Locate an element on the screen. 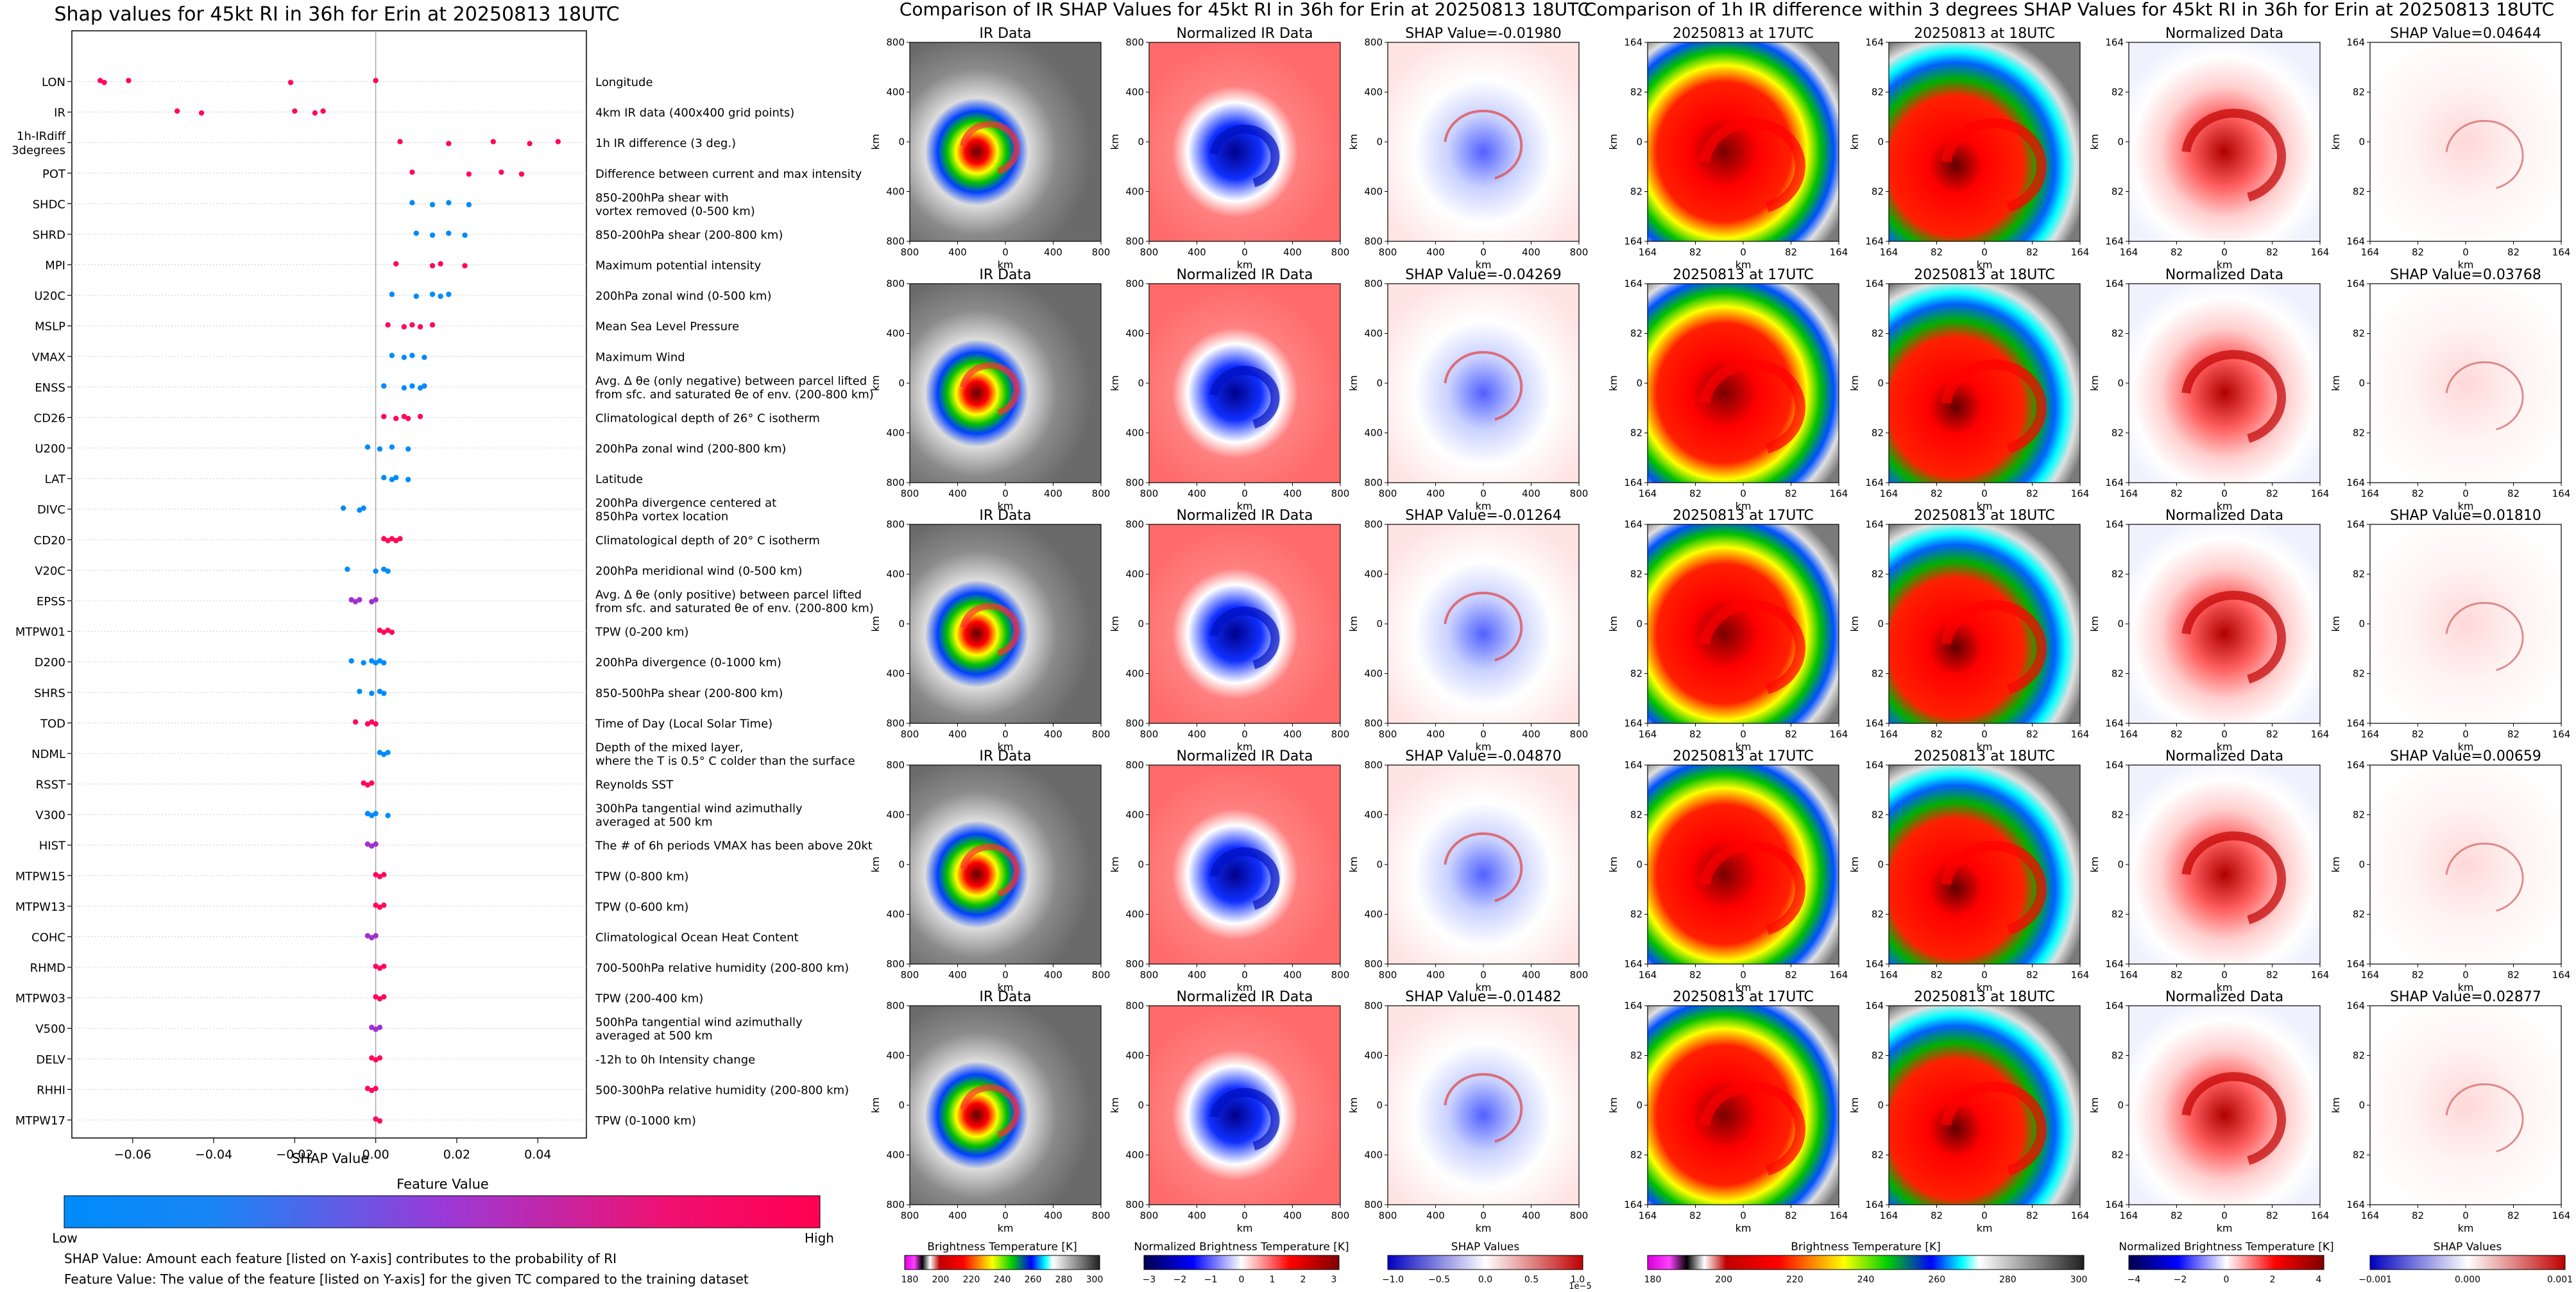 This screenshot has width=2576, height=1292. feature-label: SHDC is located at coordinates (49, 204).